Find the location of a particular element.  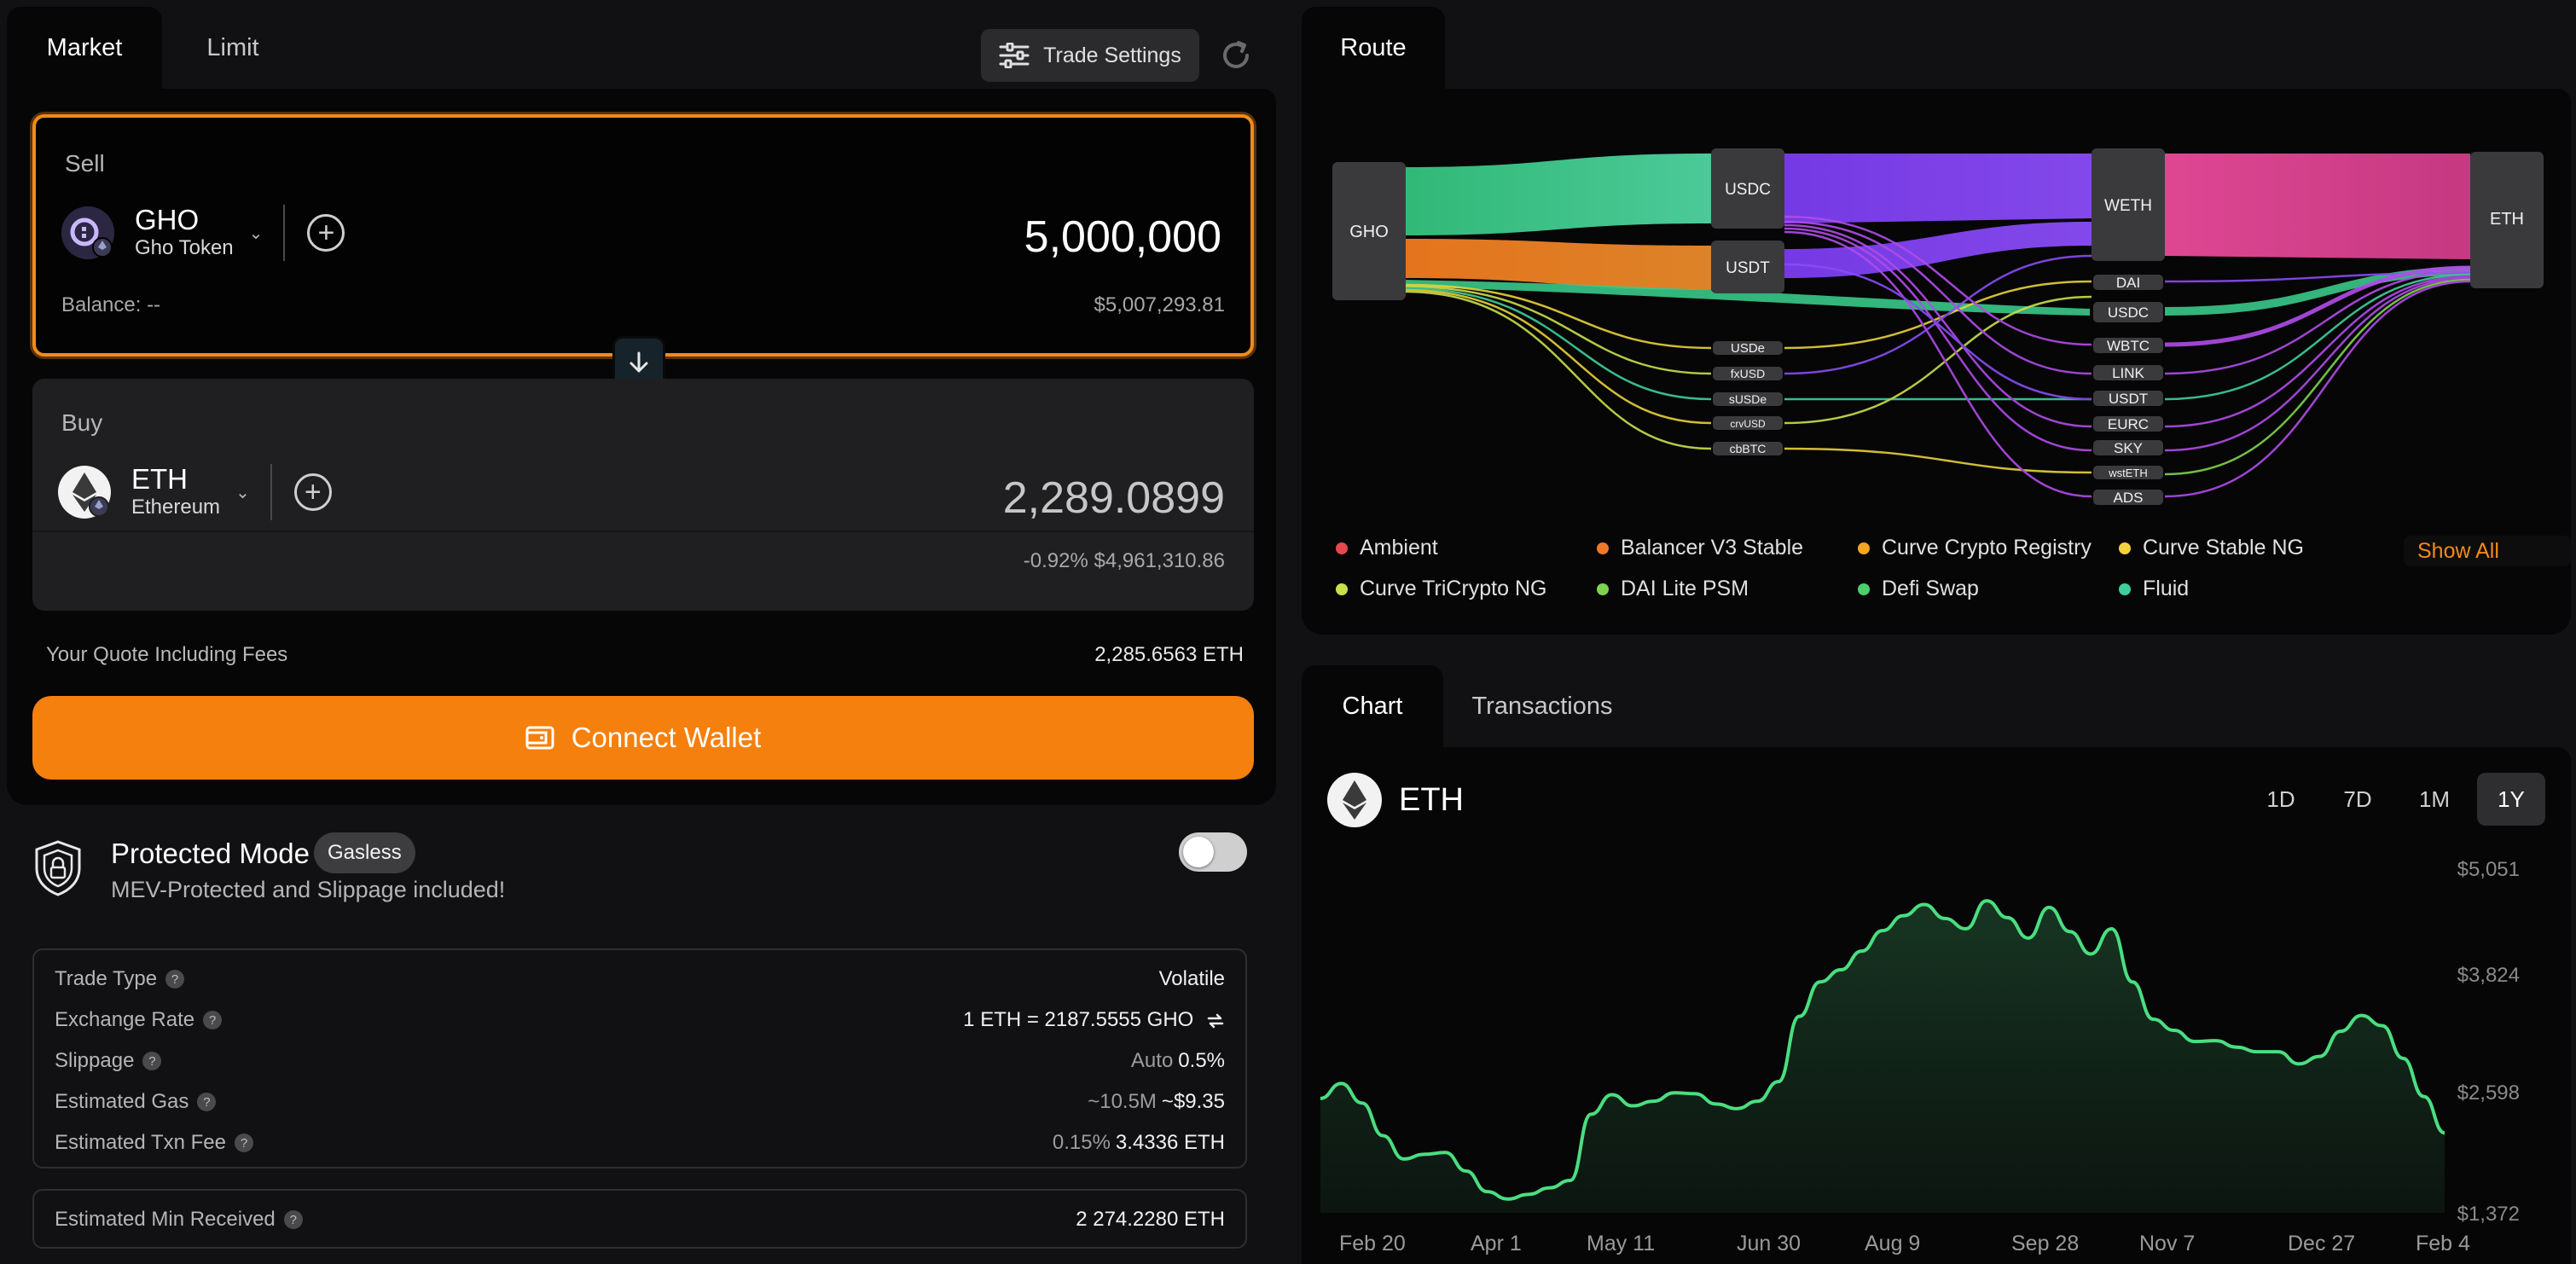

route-small-node-label: USDC is located at coordinates (2128, 313).